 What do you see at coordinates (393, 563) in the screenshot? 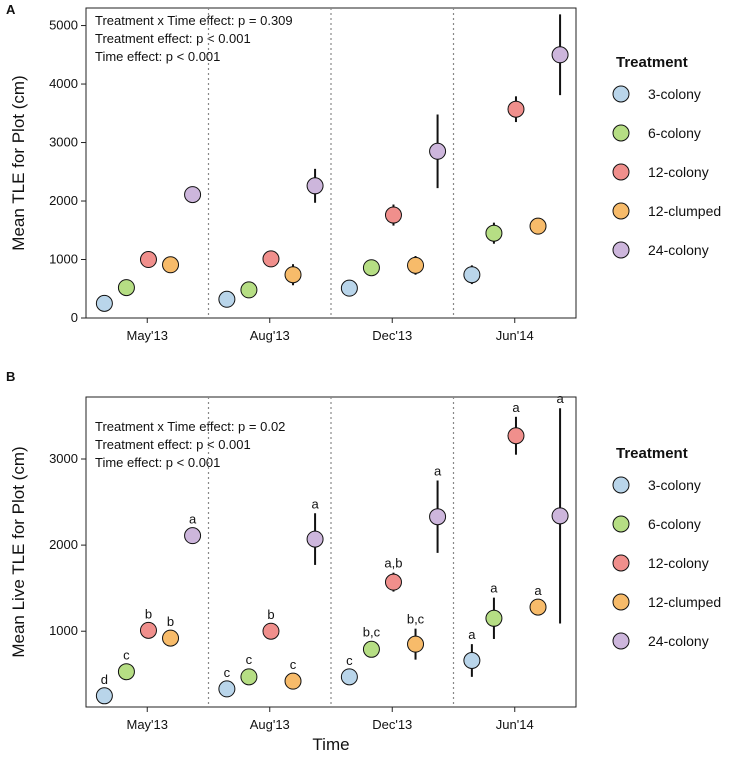
I see `significance-label: a,b` at bounding box center [393, 563].